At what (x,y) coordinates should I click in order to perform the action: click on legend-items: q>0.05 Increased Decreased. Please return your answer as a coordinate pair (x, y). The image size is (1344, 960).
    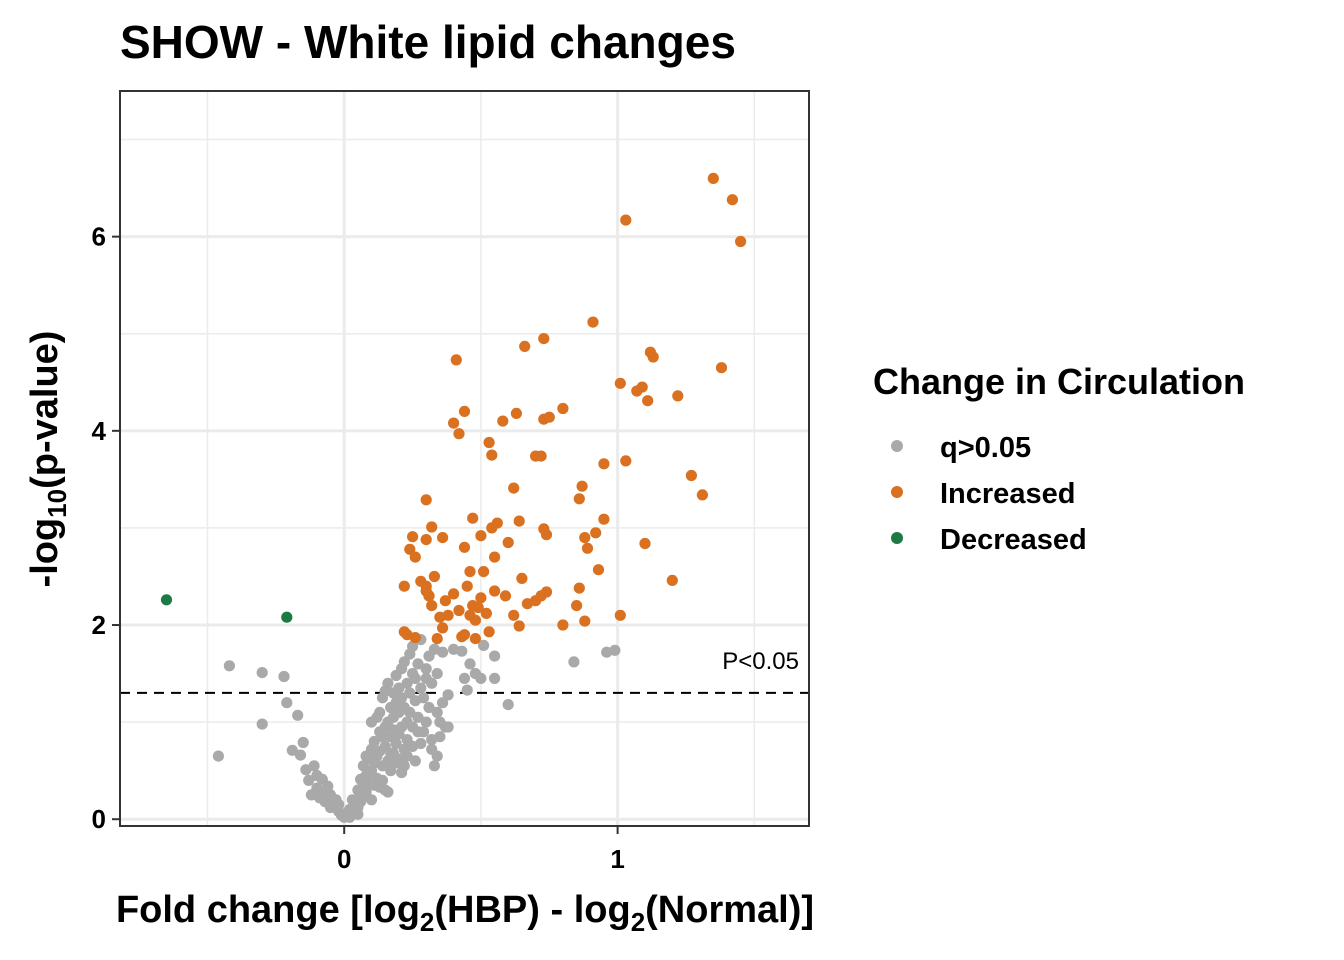
    Looking at the image, I should click on (989, 494).